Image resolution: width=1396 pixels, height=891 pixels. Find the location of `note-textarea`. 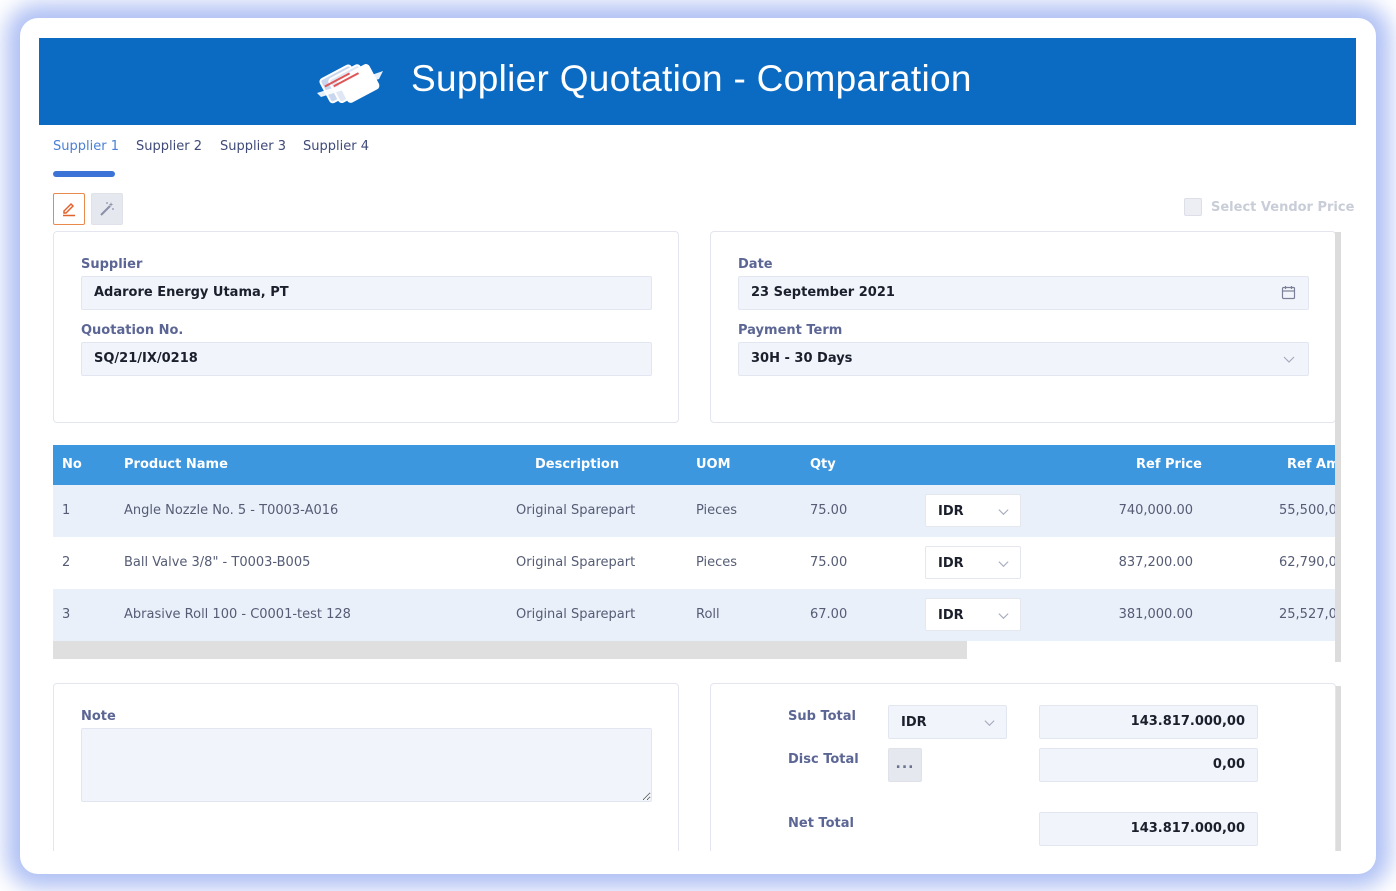

note-textarea is located at coordinates (366, 765).